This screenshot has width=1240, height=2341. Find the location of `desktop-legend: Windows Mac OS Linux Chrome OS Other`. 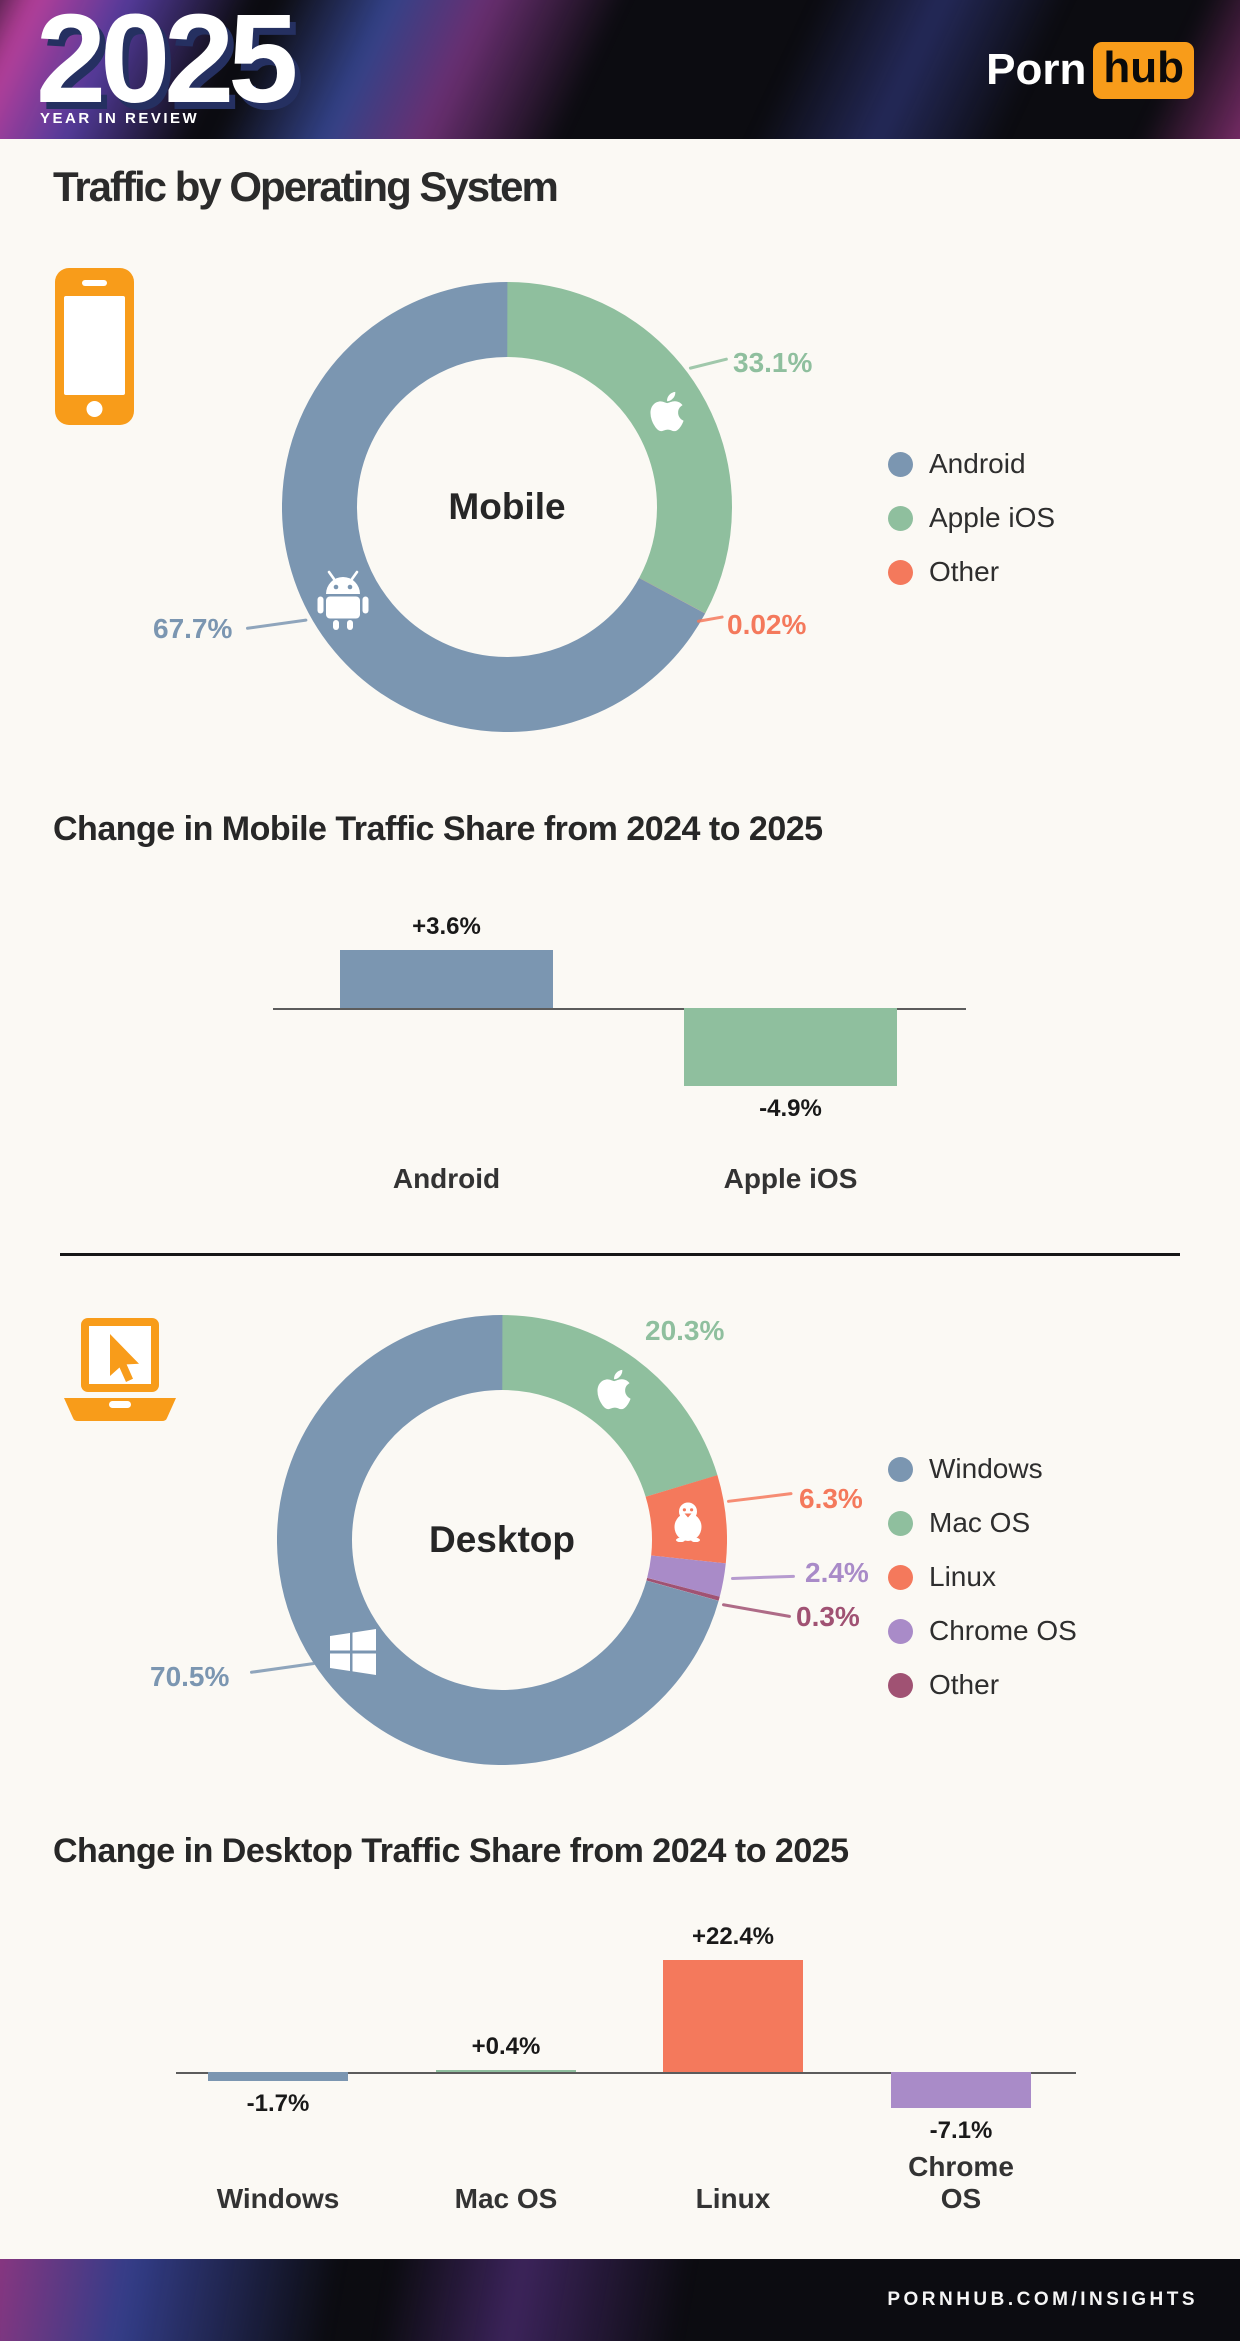

desktop-legend: Windows Mac OS Linux Chrome OS Other is located at coordinates (982, 1577).